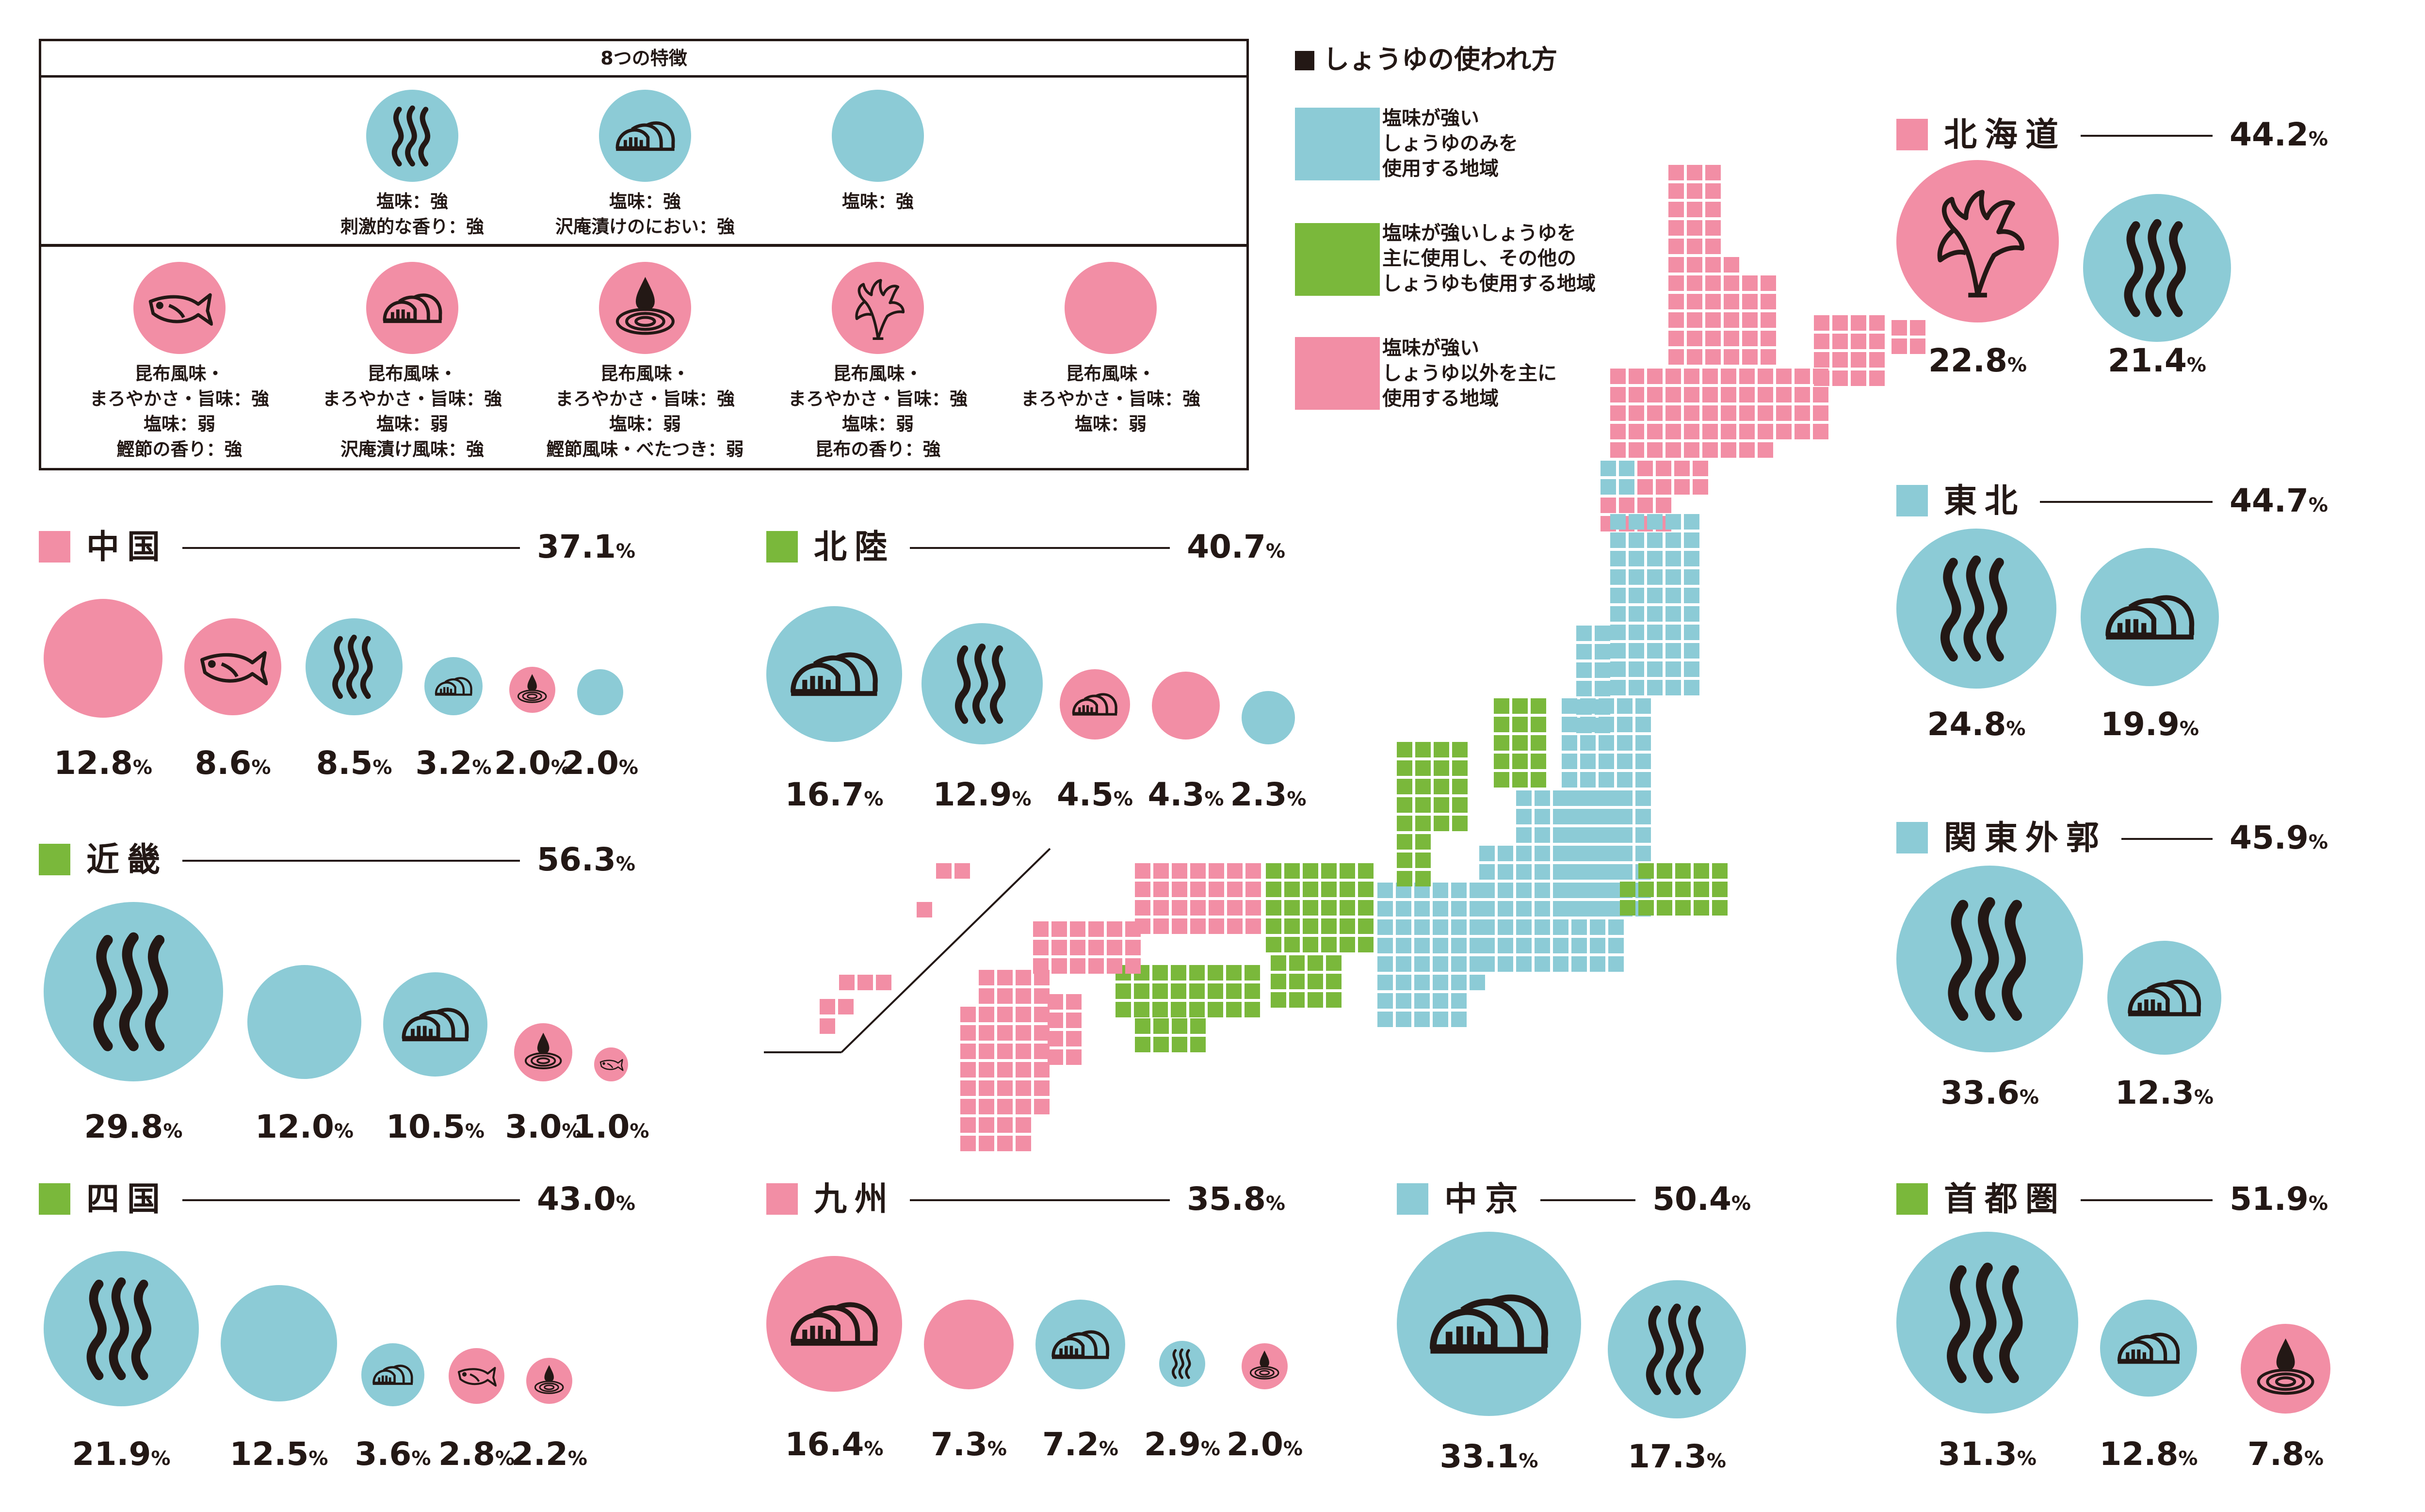 This screenshot has height=1512, width=2425. I want to click on region-share: 37.1%, so click(586, 546).